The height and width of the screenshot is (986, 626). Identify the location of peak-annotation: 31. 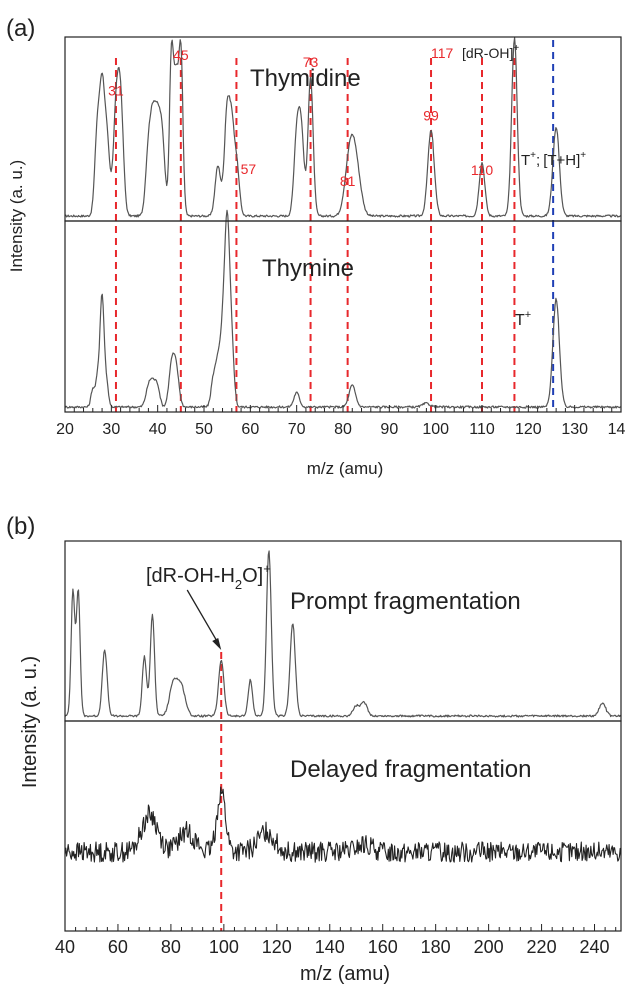
(116, 91).